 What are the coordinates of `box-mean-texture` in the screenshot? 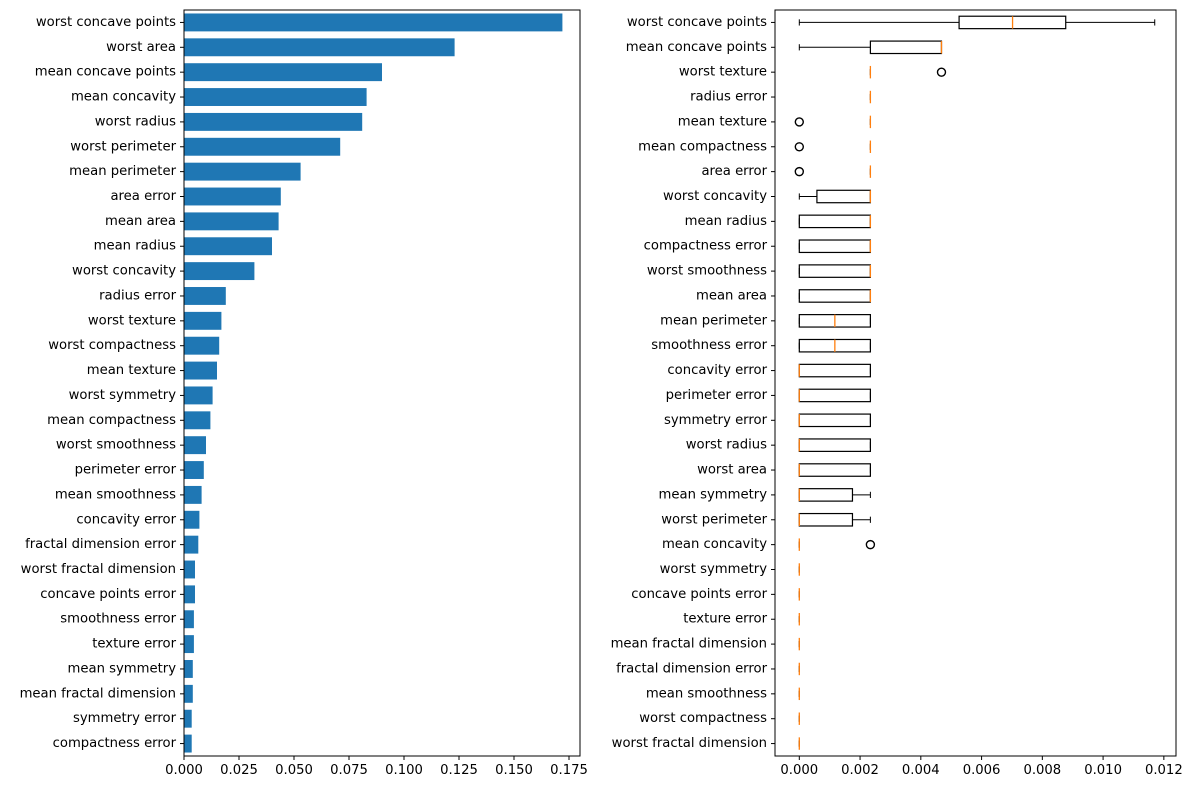 It's located at (833, 122).